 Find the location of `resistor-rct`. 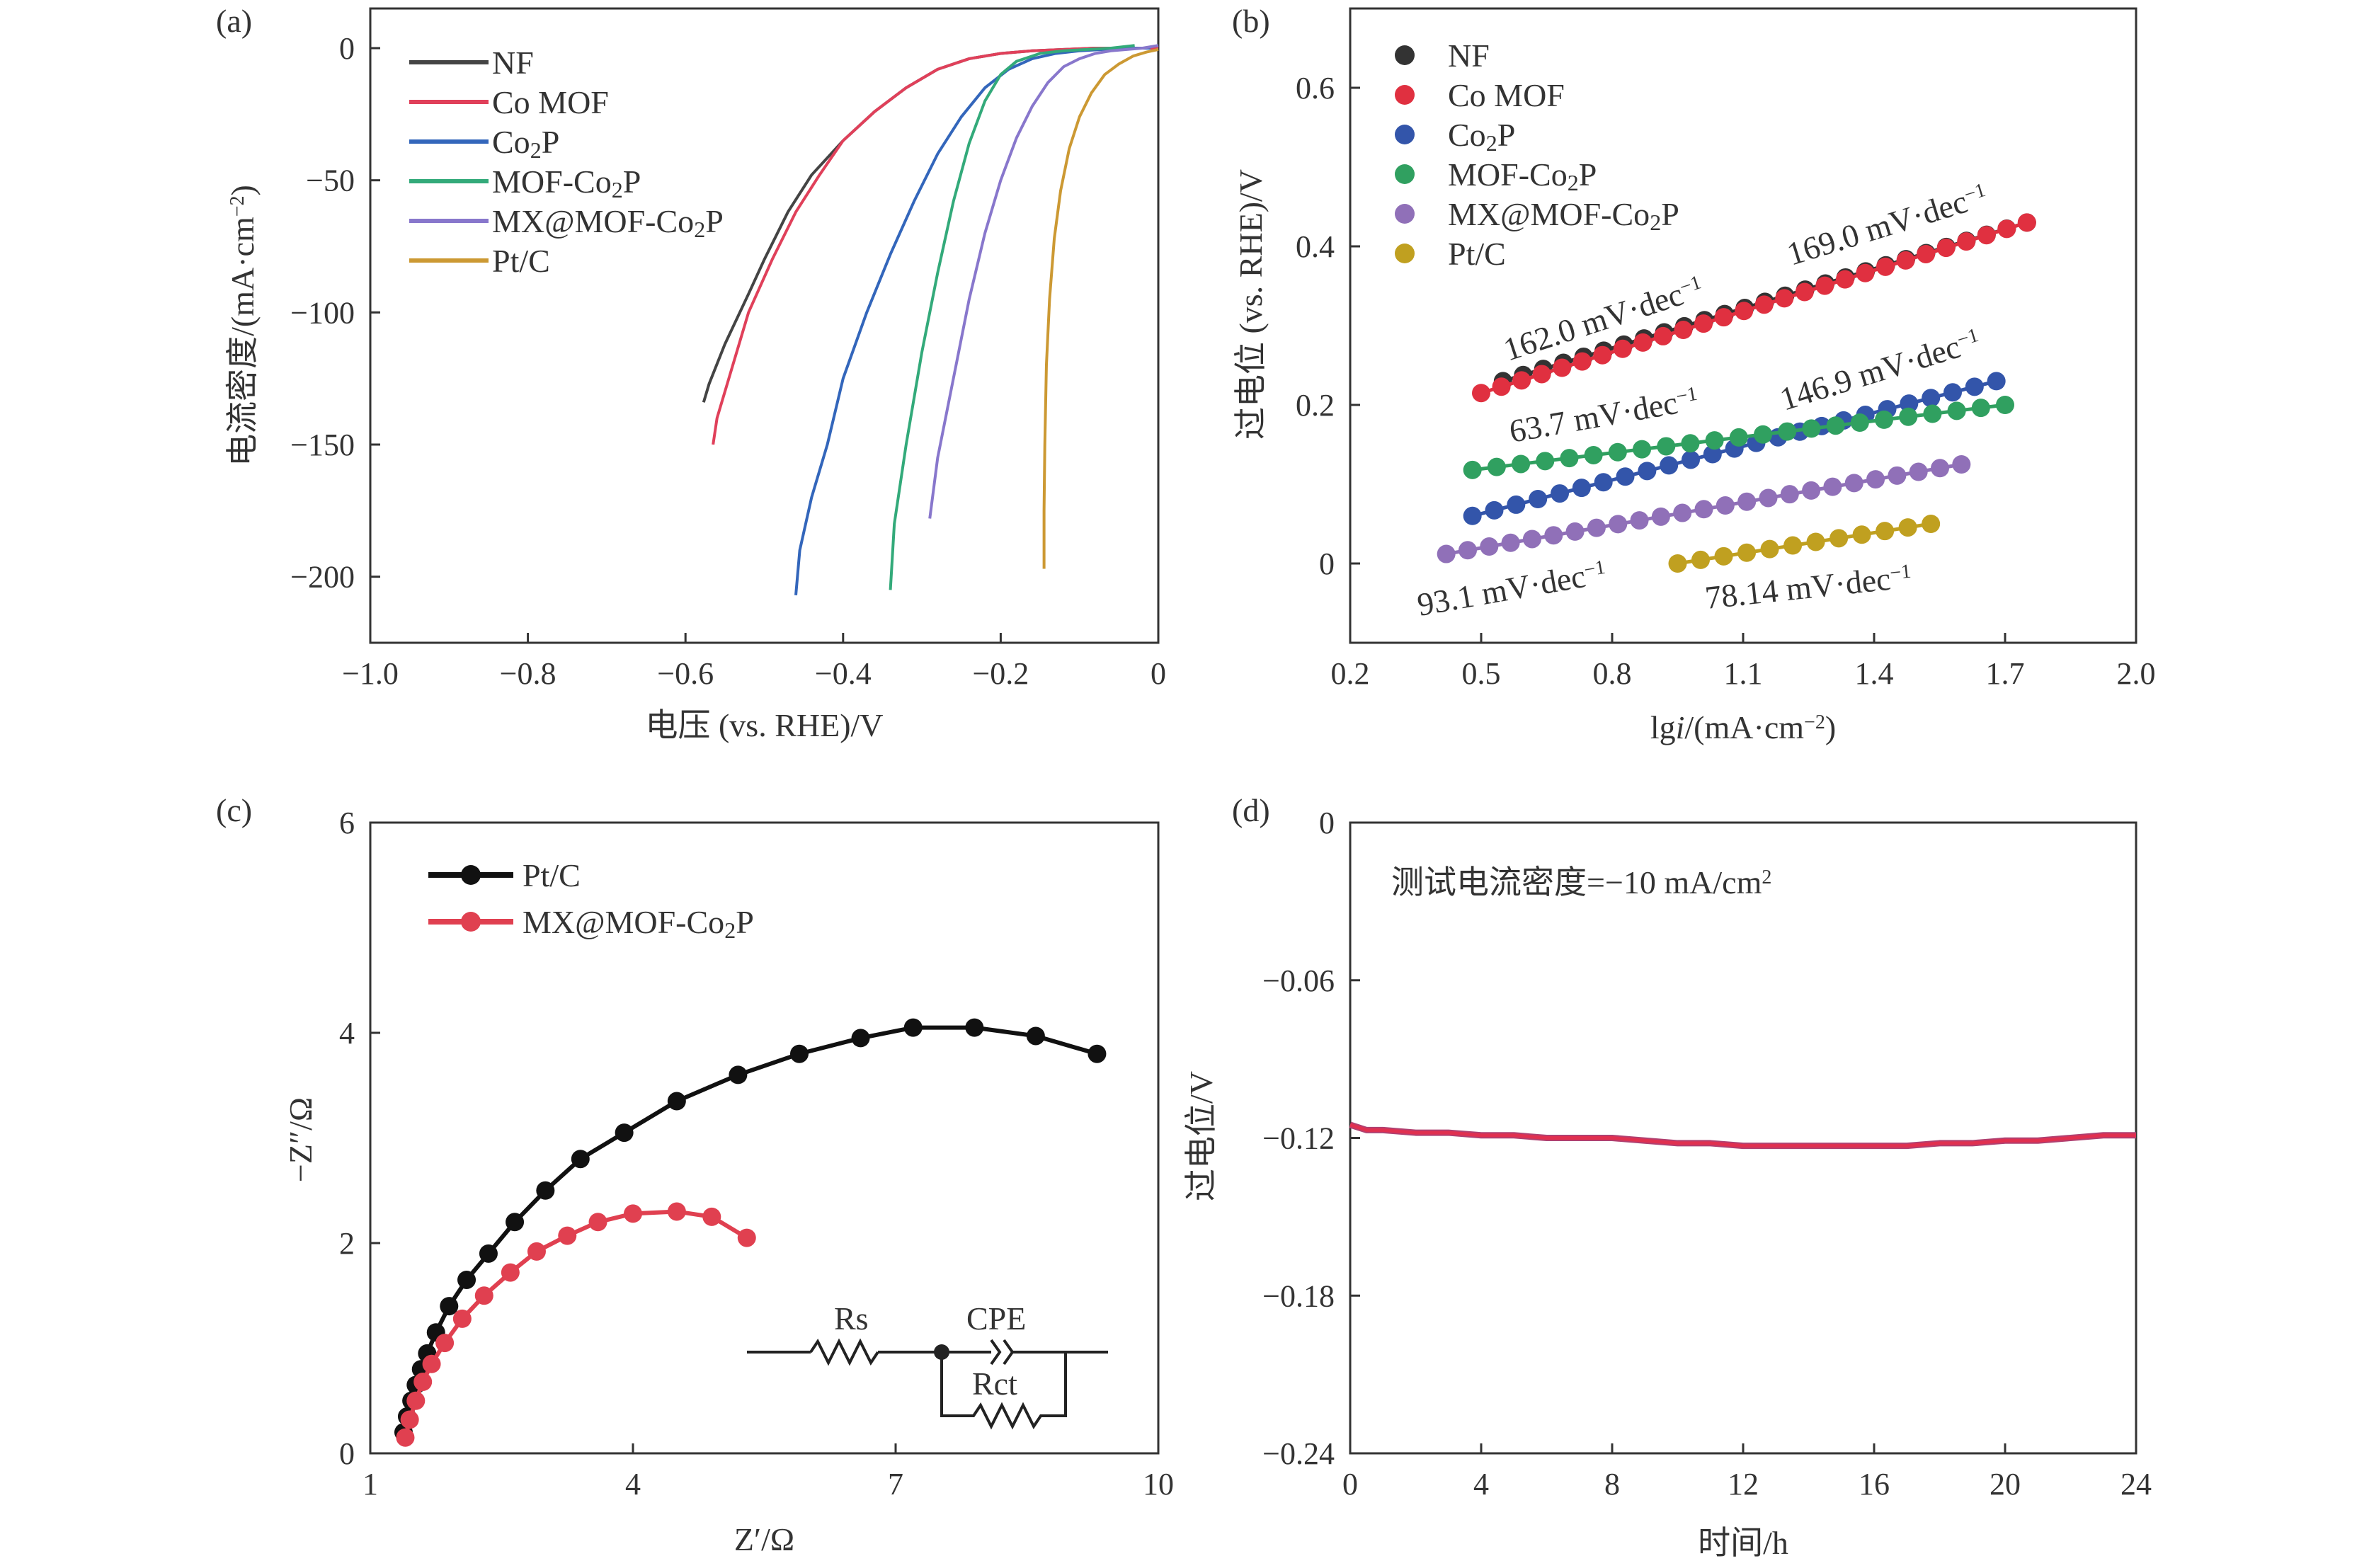

resistor-rct is located at coordinates (1004, 1391).